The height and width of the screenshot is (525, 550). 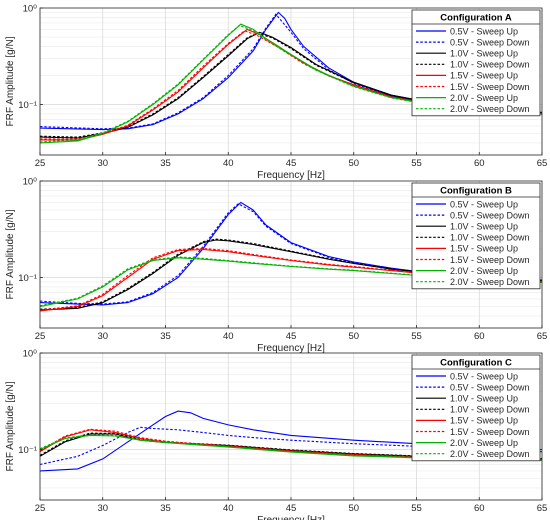 I want to click on legend-title: Configuration C, so click(x=476, y=363).